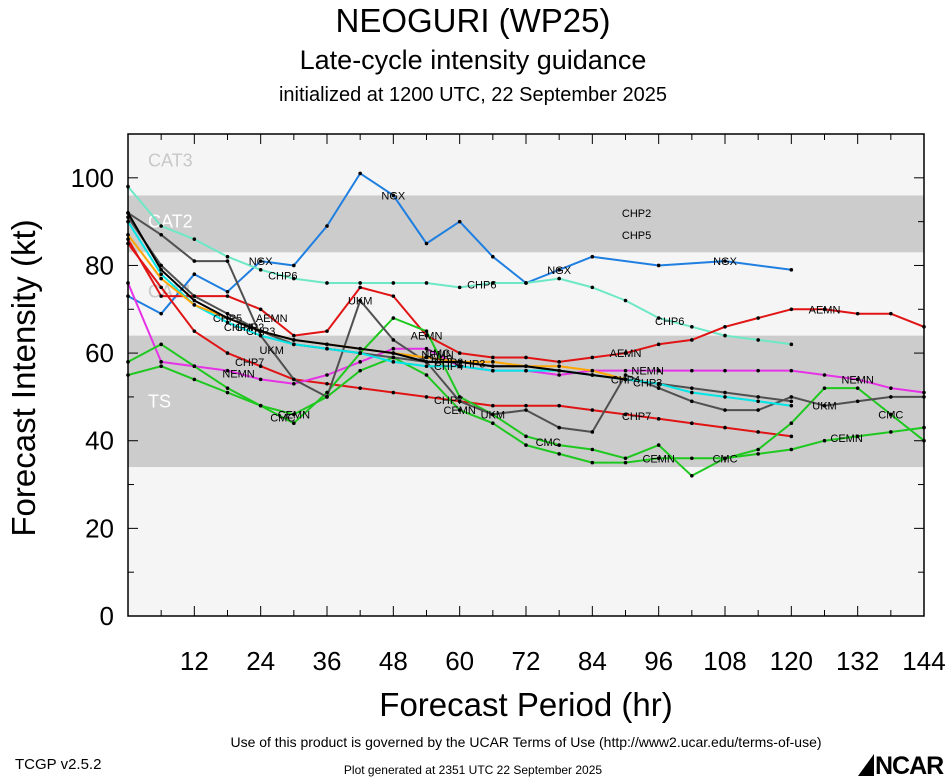 Image resolution: width=946 pixels, height=781 pixels. What do you see at coordinates (791, 661) in the screenshot?
I see `x-tick-label: 120` at bounding box center [791, 661].